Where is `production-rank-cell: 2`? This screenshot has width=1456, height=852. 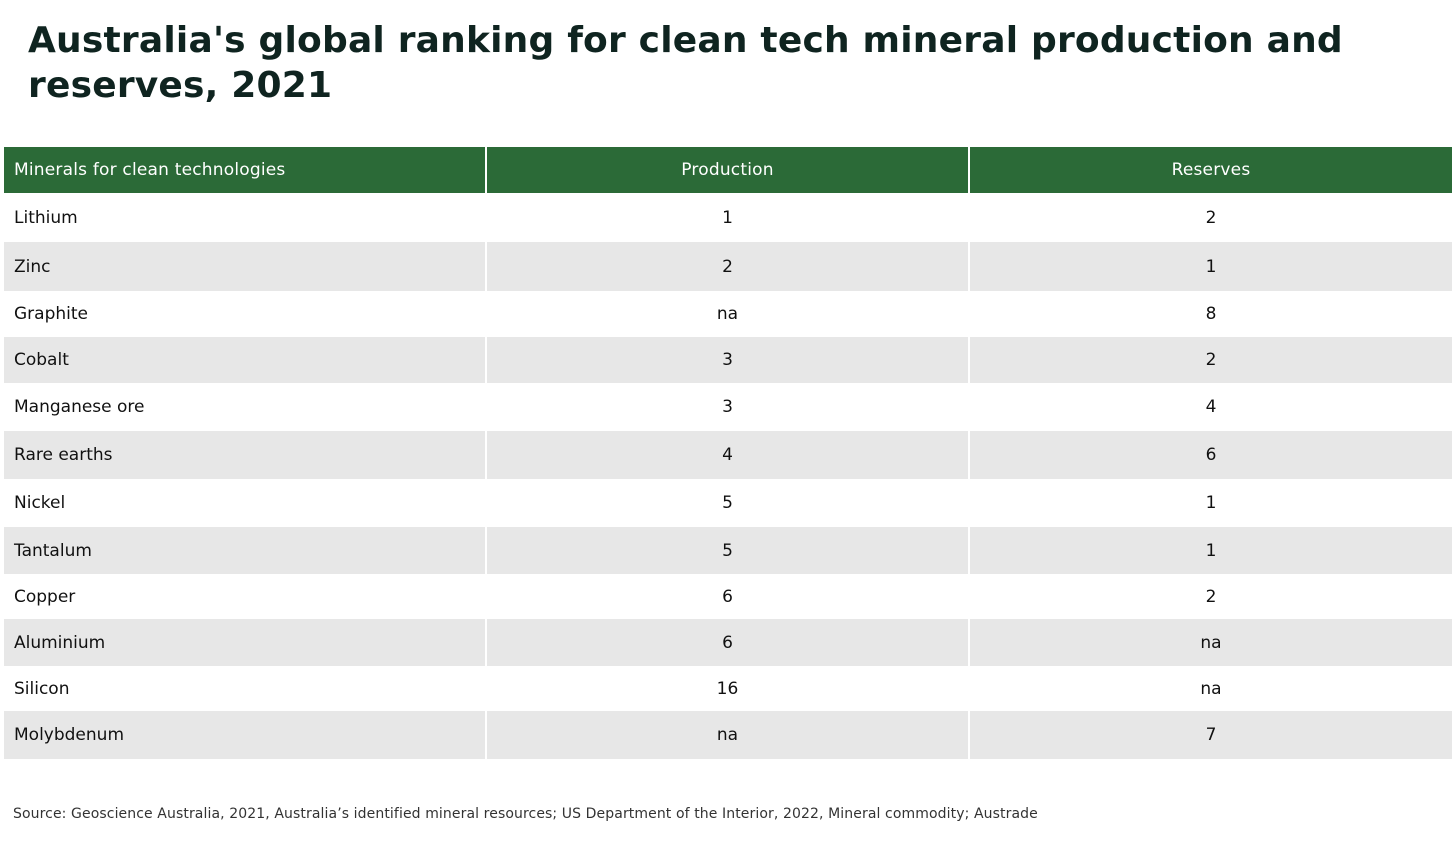 production-rank-cell: 2 is located at coordinates (727, 266).